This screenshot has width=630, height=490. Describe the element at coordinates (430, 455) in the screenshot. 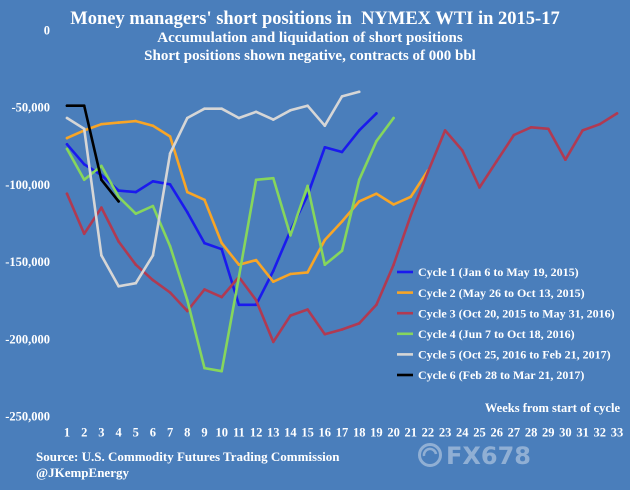

I see `swirl-circle-icon` at that location.